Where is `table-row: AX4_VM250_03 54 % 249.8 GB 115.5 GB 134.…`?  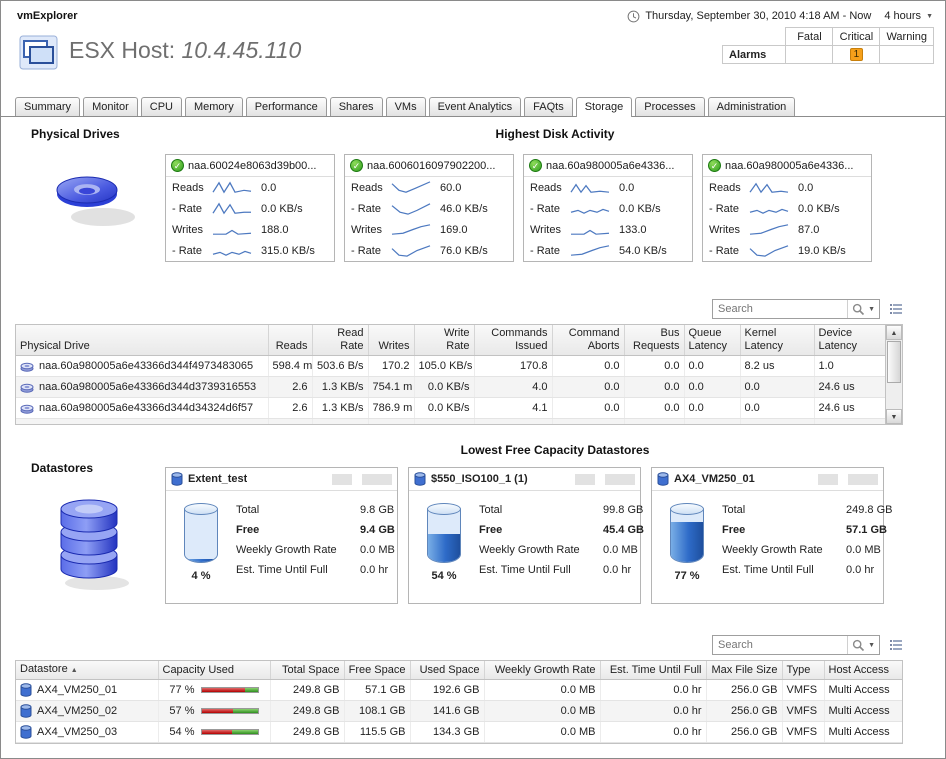 table-row: AX4_VM250_03 54 % 249.8 GB 115.5 GB 134.… is located at coordinates (459, 732).